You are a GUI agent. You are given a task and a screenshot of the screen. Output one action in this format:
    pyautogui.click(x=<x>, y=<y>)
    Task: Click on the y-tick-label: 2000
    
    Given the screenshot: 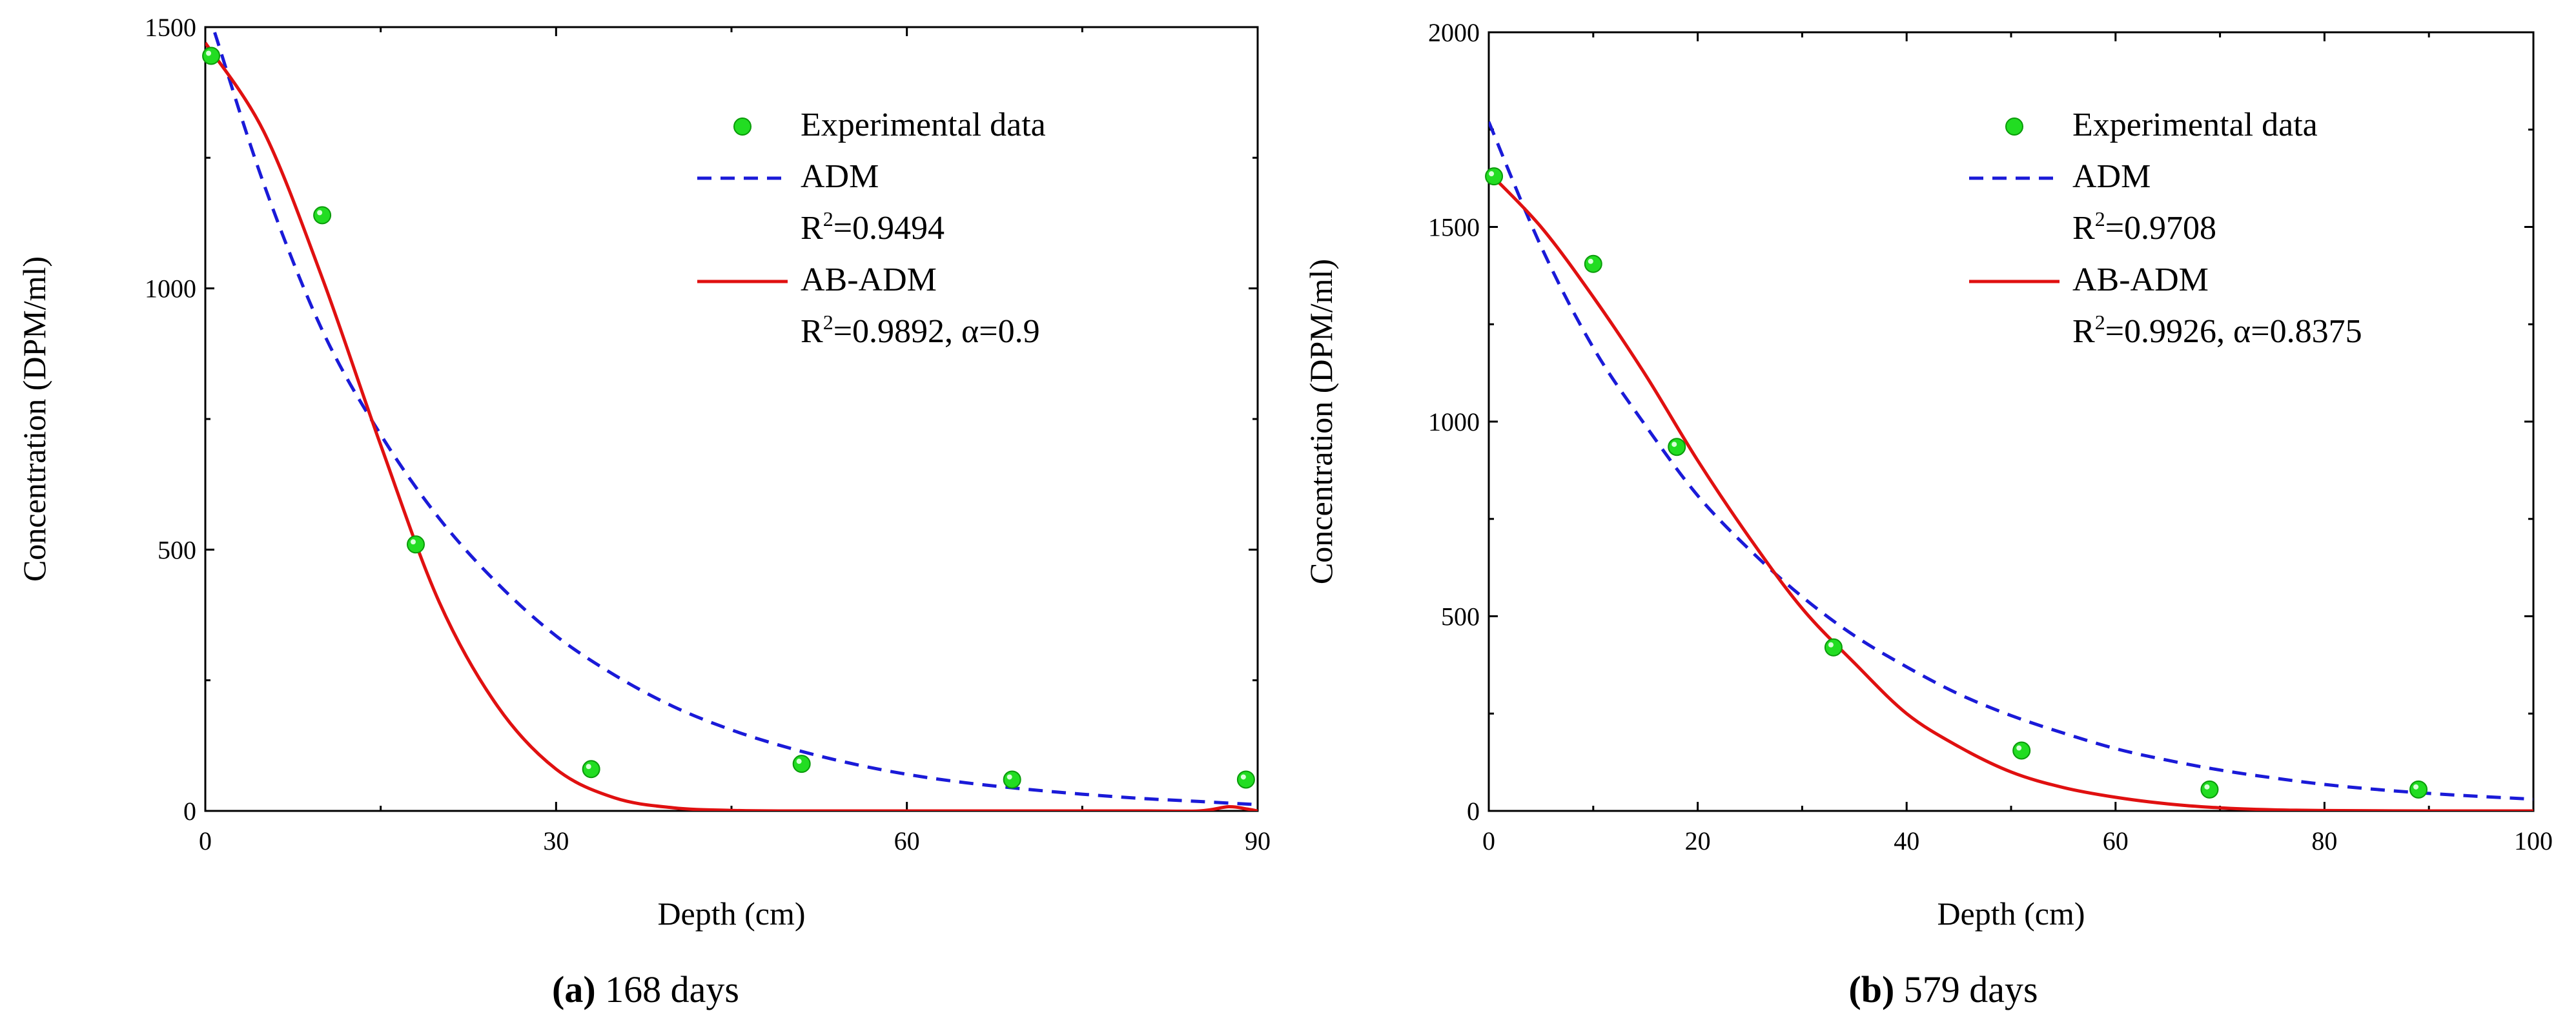 What is the action you would take?
    pyautogui.click(x=1454, y=32)
    